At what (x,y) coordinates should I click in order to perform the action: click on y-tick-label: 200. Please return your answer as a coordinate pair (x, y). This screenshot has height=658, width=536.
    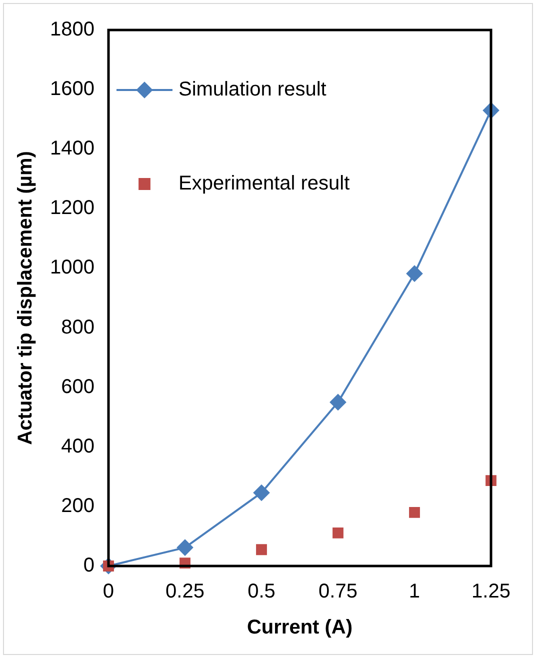
    Looking at the image, I should click on (77, 505).